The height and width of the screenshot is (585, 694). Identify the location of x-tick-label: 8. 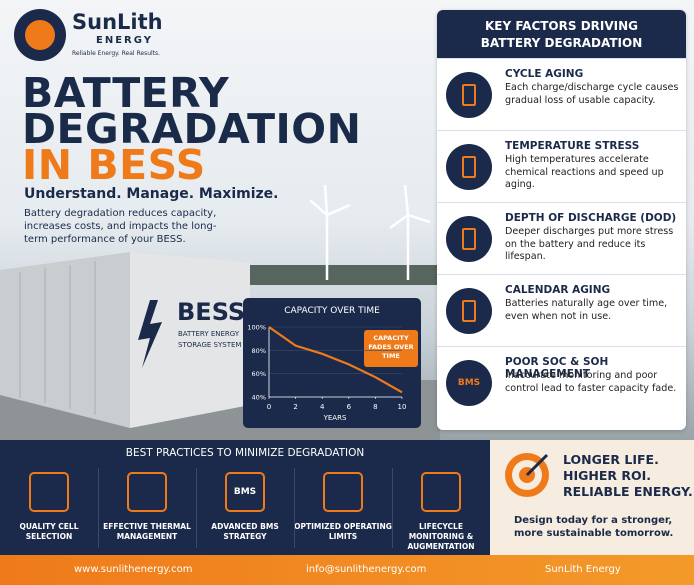
(375, 407).